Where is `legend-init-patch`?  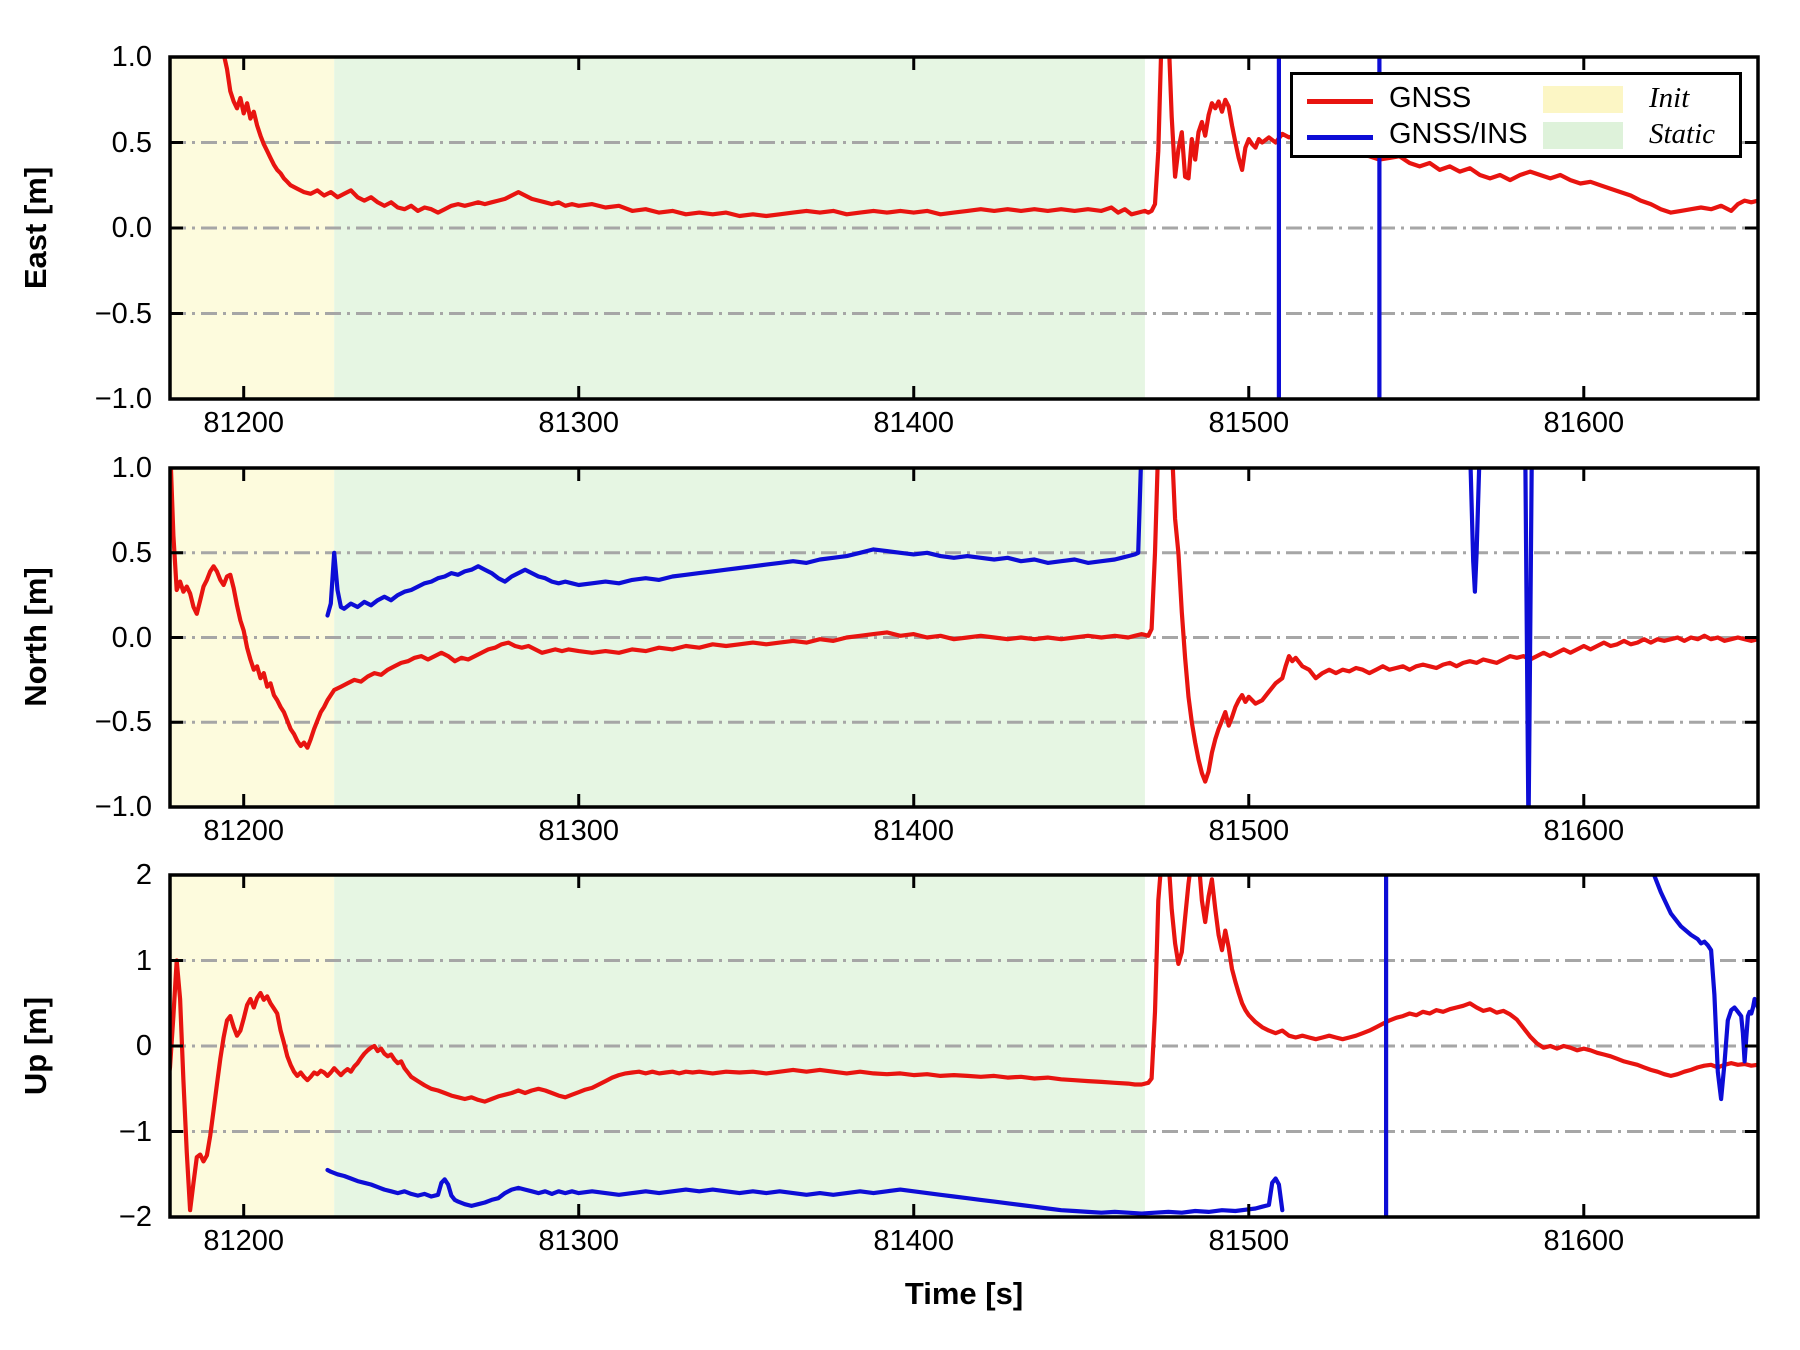 legend-init-patch is located at coordinates (1583, 99).